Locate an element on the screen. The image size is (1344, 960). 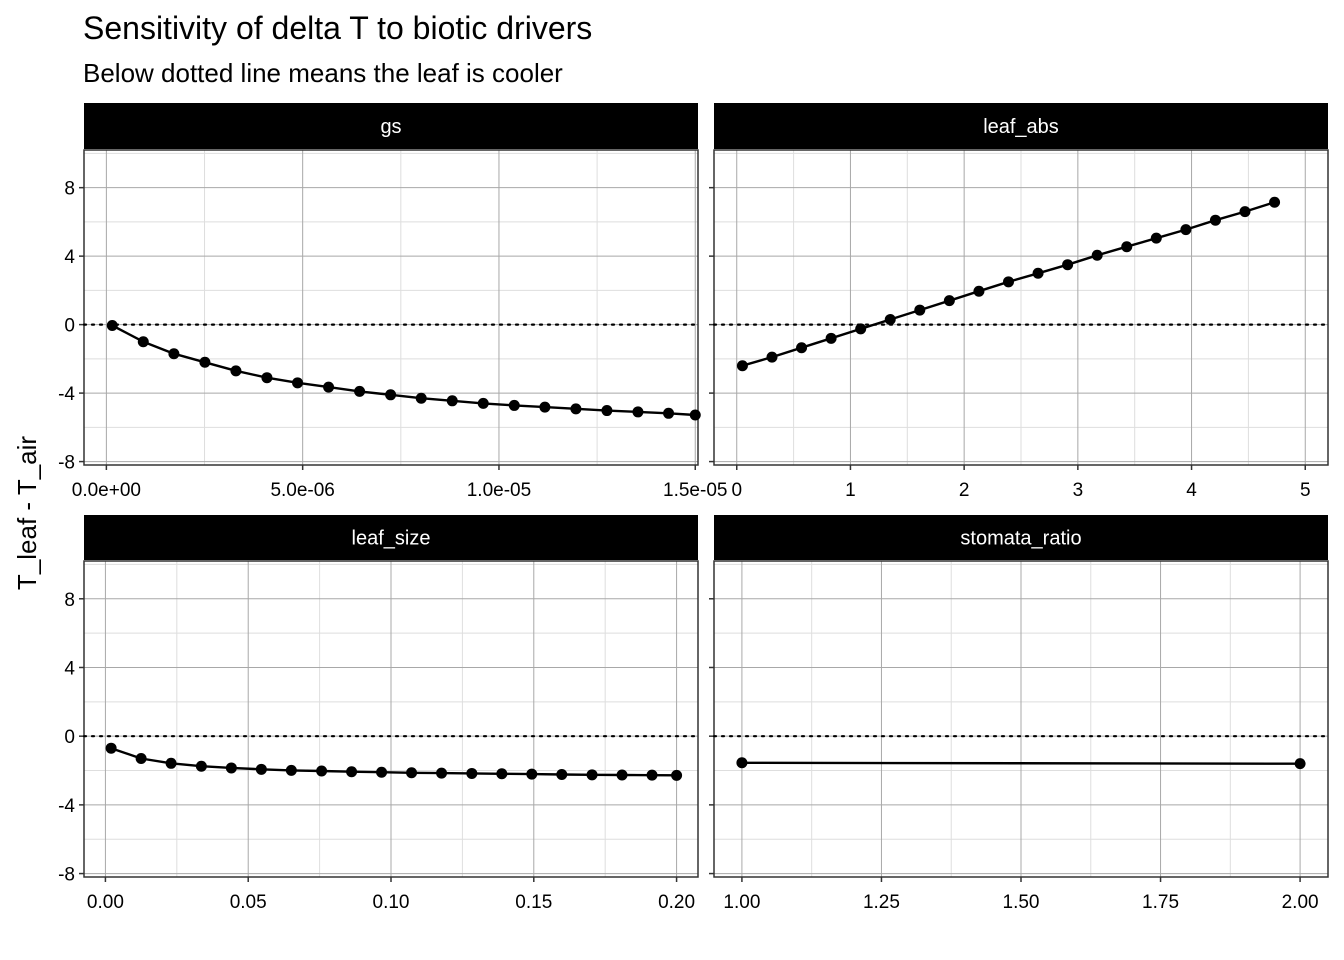
x-tick-label: 2.00 is located at coordinates (1300, 902).